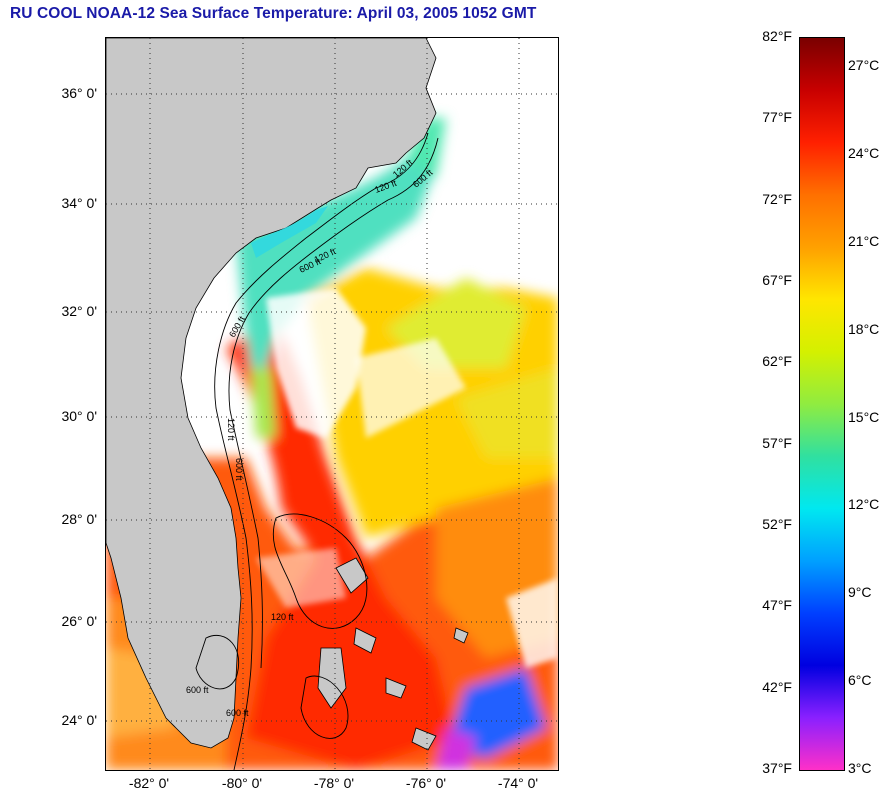 This screenshot has height=793, width=889. What do you see at coordinates (79, 621) in the screenshot?
I see `lat-label: 26° 0'` at bounding box center [79, 621].